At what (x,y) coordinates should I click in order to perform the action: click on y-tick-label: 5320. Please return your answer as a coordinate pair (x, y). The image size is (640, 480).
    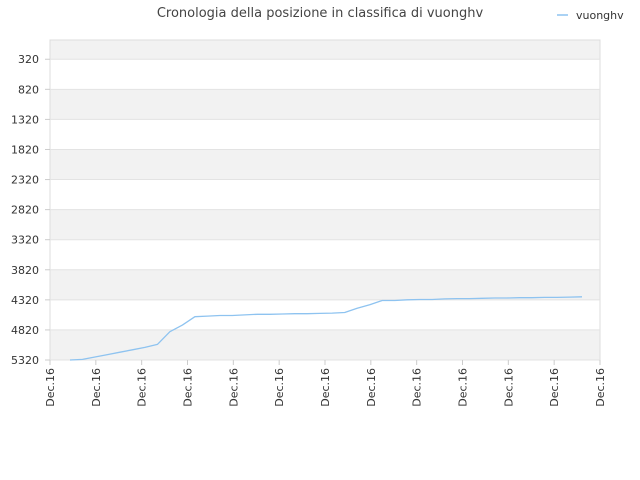
    Looking at the image, I should click on (25, 360).